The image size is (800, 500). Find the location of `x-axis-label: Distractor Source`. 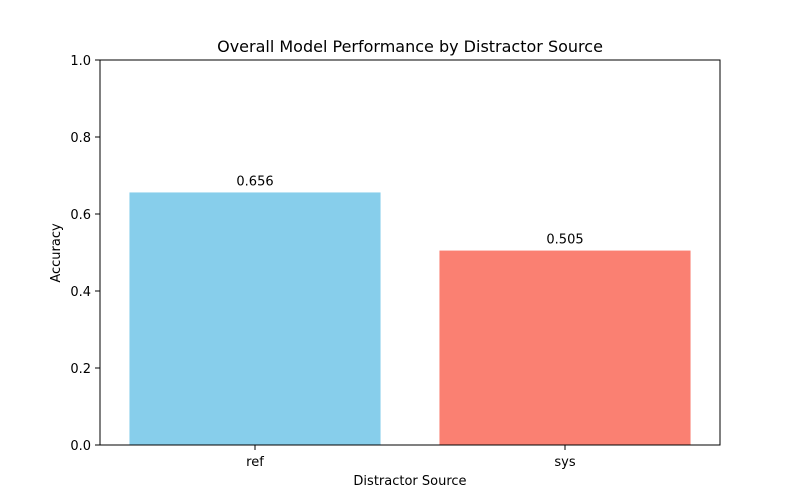

x-axis-label: Distractor Source is located at coordinates (409, 481).